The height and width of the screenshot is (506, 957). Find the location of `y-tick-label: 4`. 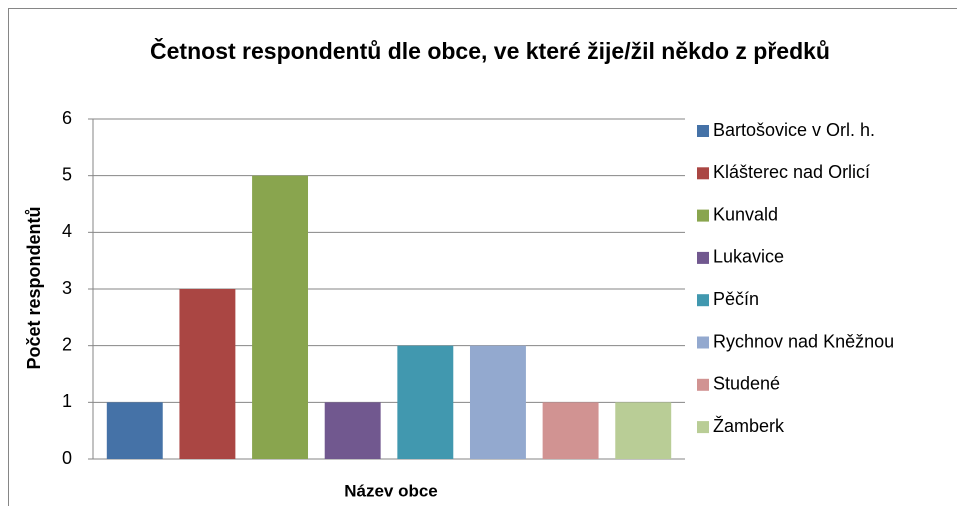

y-tick-label: 4 is located at coordinates (67, 231).